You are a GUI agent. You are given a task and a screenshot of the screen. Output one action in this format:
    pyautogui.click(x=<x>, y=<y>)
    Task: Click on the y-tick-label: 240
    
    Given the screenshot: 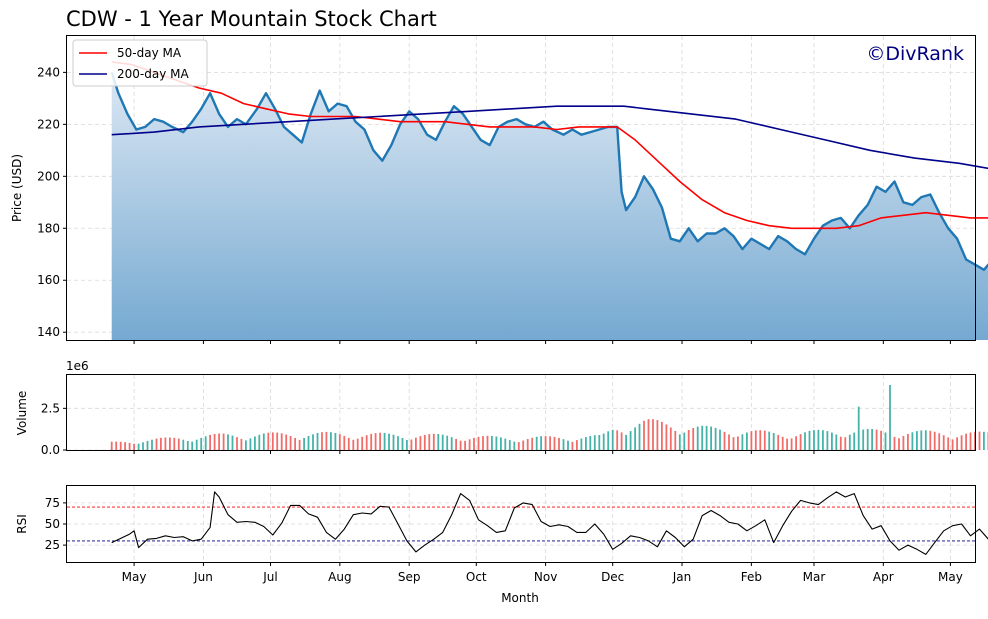 What is the action you would take?
    pyautogui.click(x=48, y=72)
    